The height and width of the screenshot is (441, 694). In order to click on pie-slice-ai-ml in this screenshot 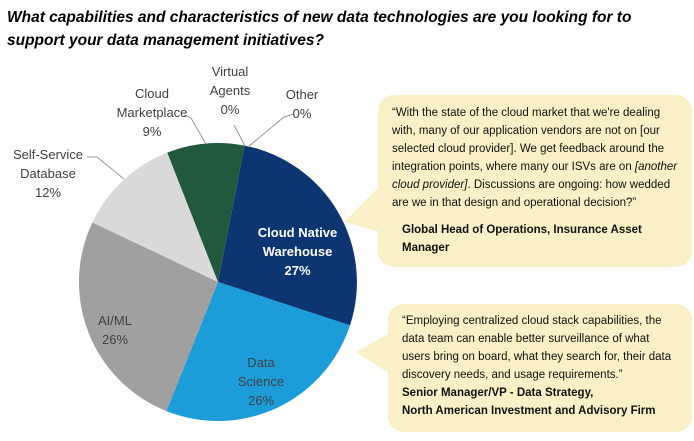, I will do `click(148, 317)`.